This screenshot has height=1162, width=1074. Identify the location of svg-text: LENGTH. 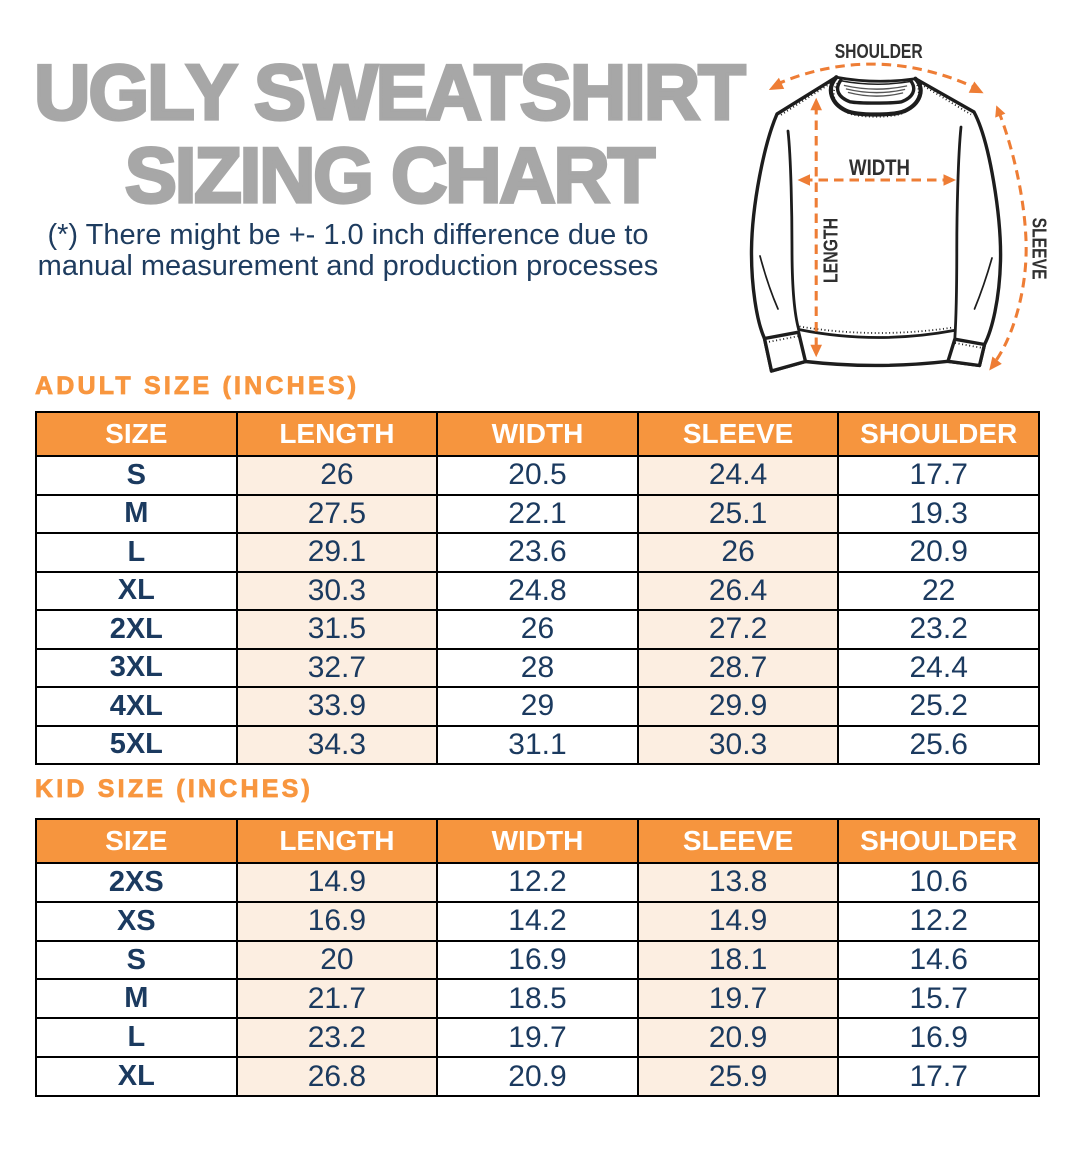
(831, 250).